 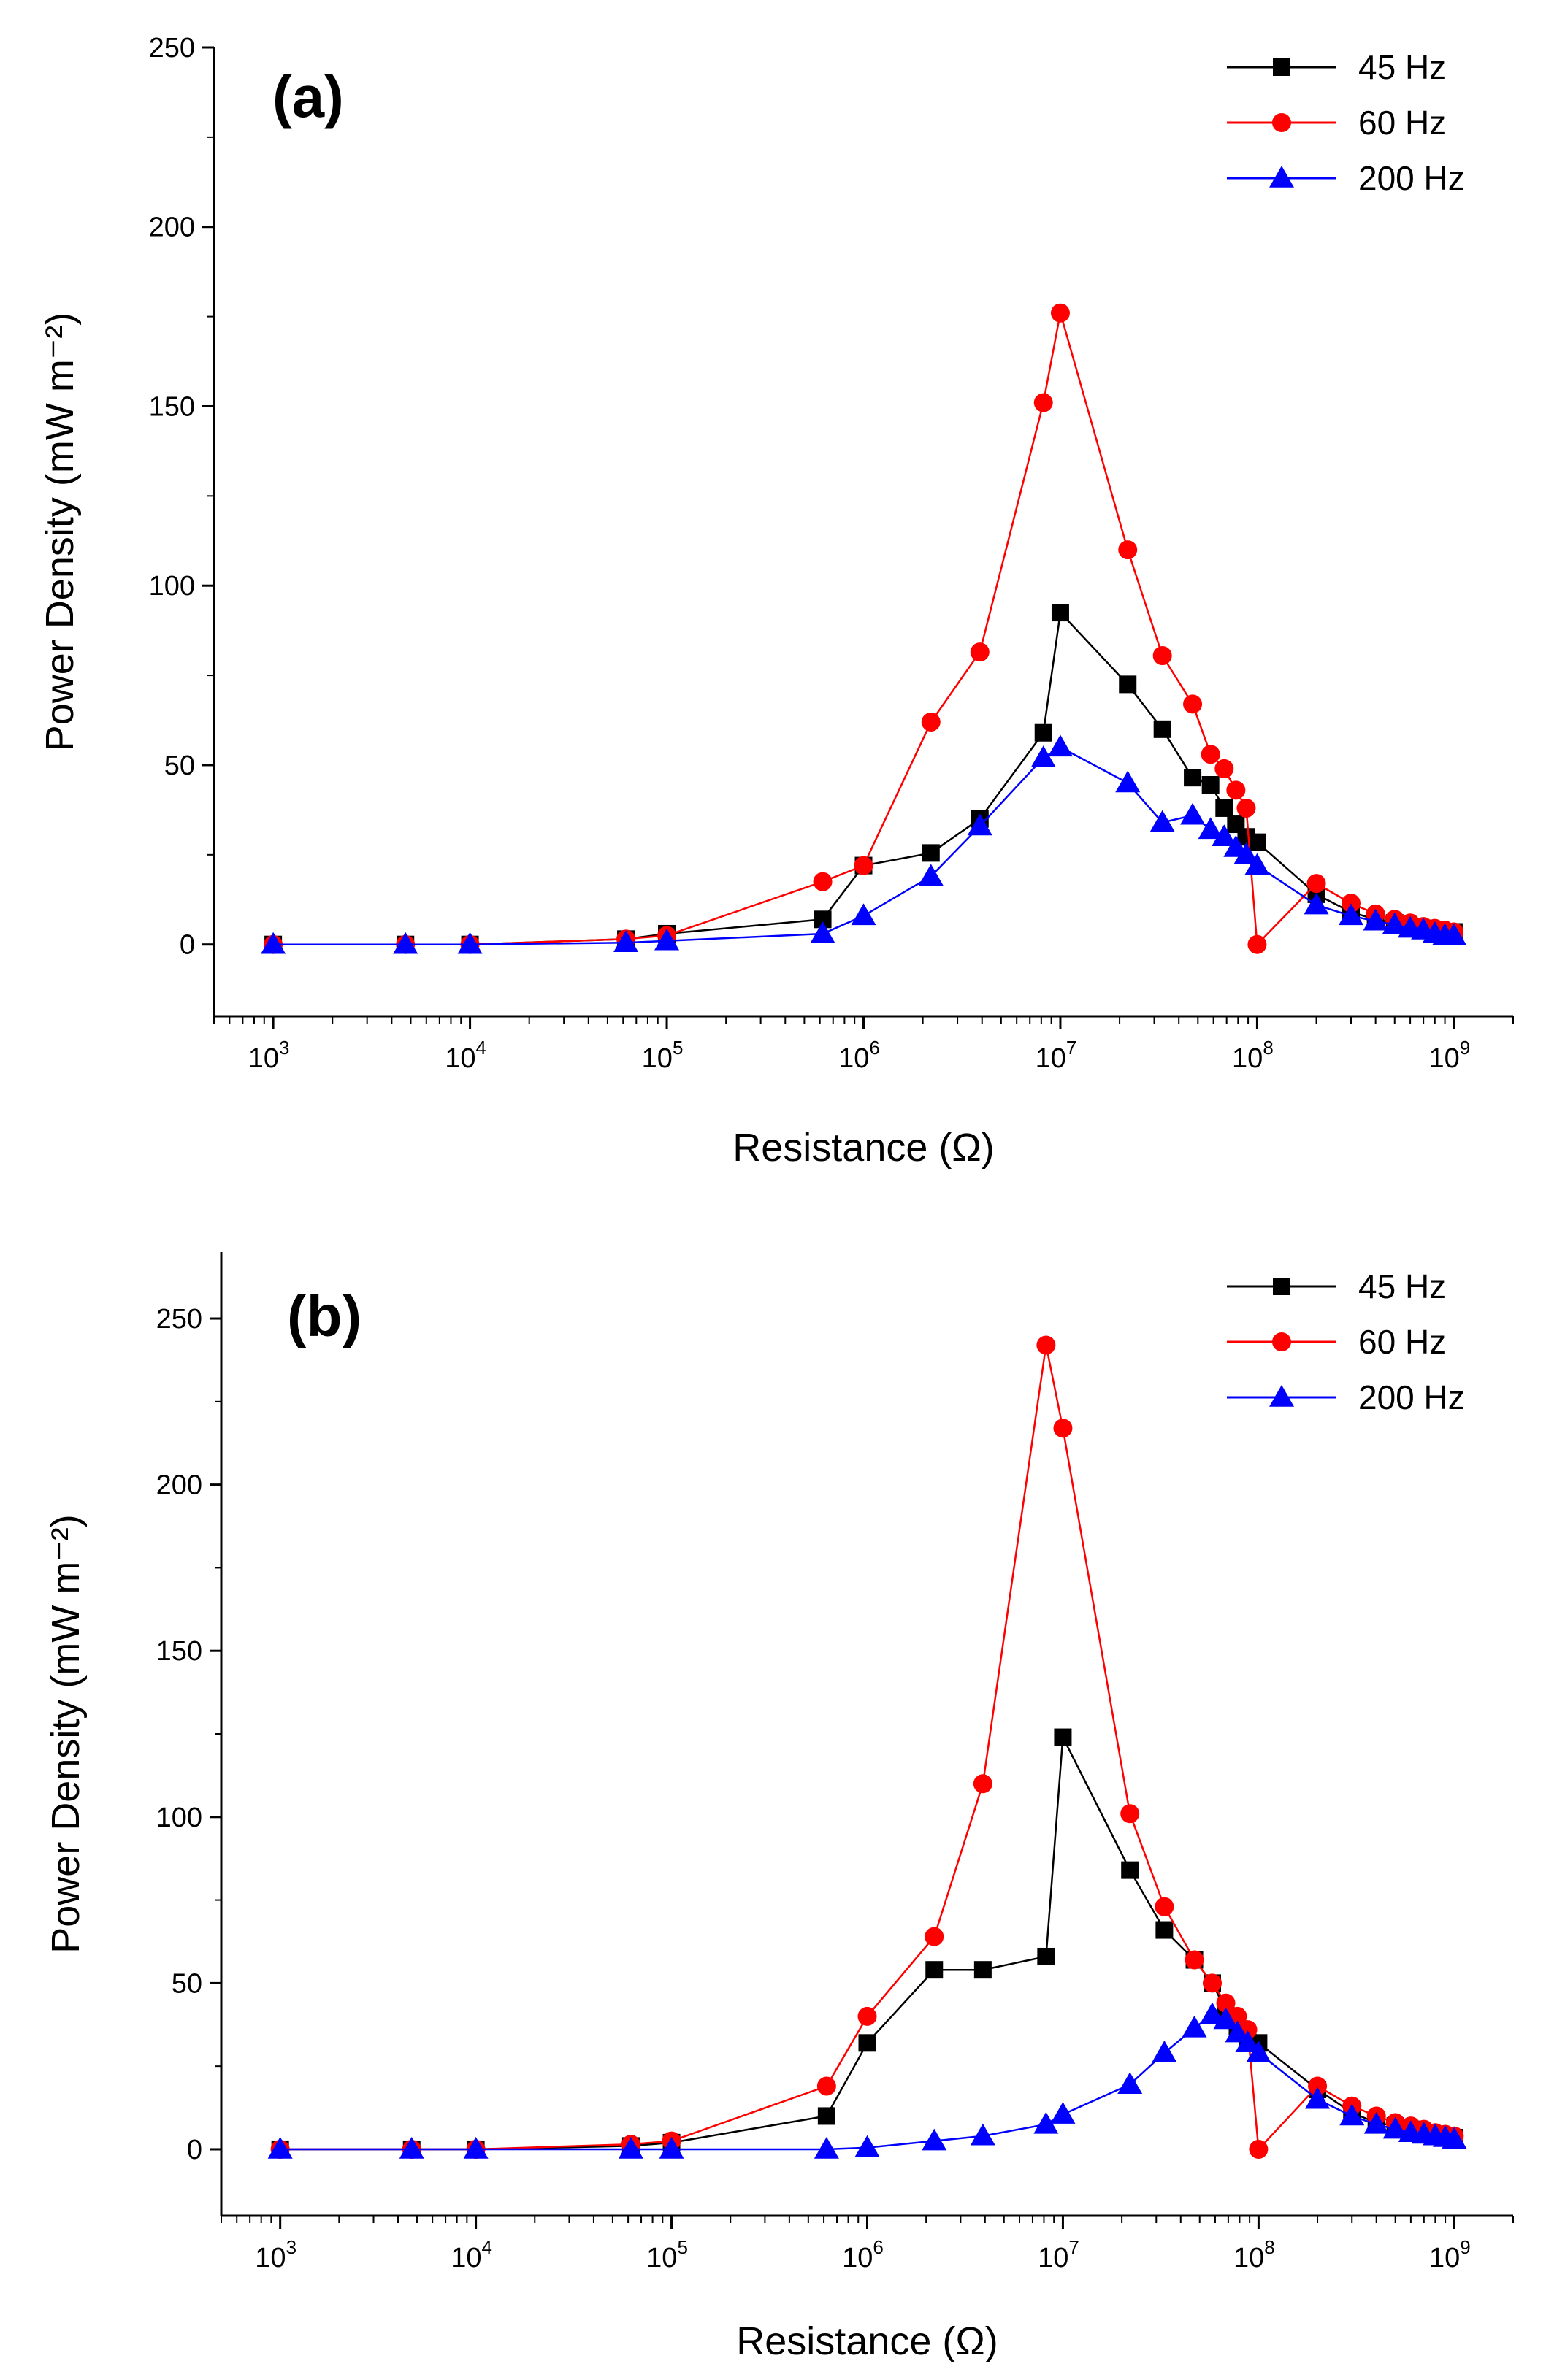 I want to click on x-tick-label: 10⁴, so click(x=465, y=1055).